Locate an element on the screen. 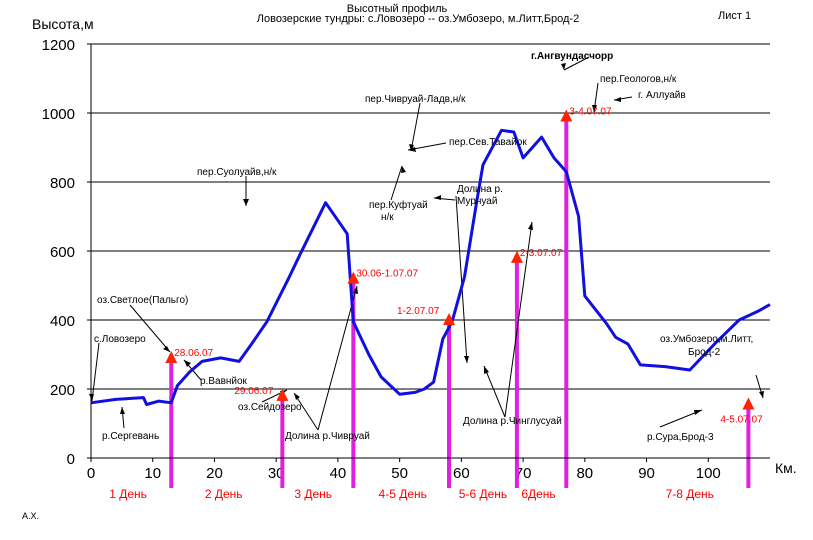  x-tick-label: 40 is located at coordinates (338, 473).